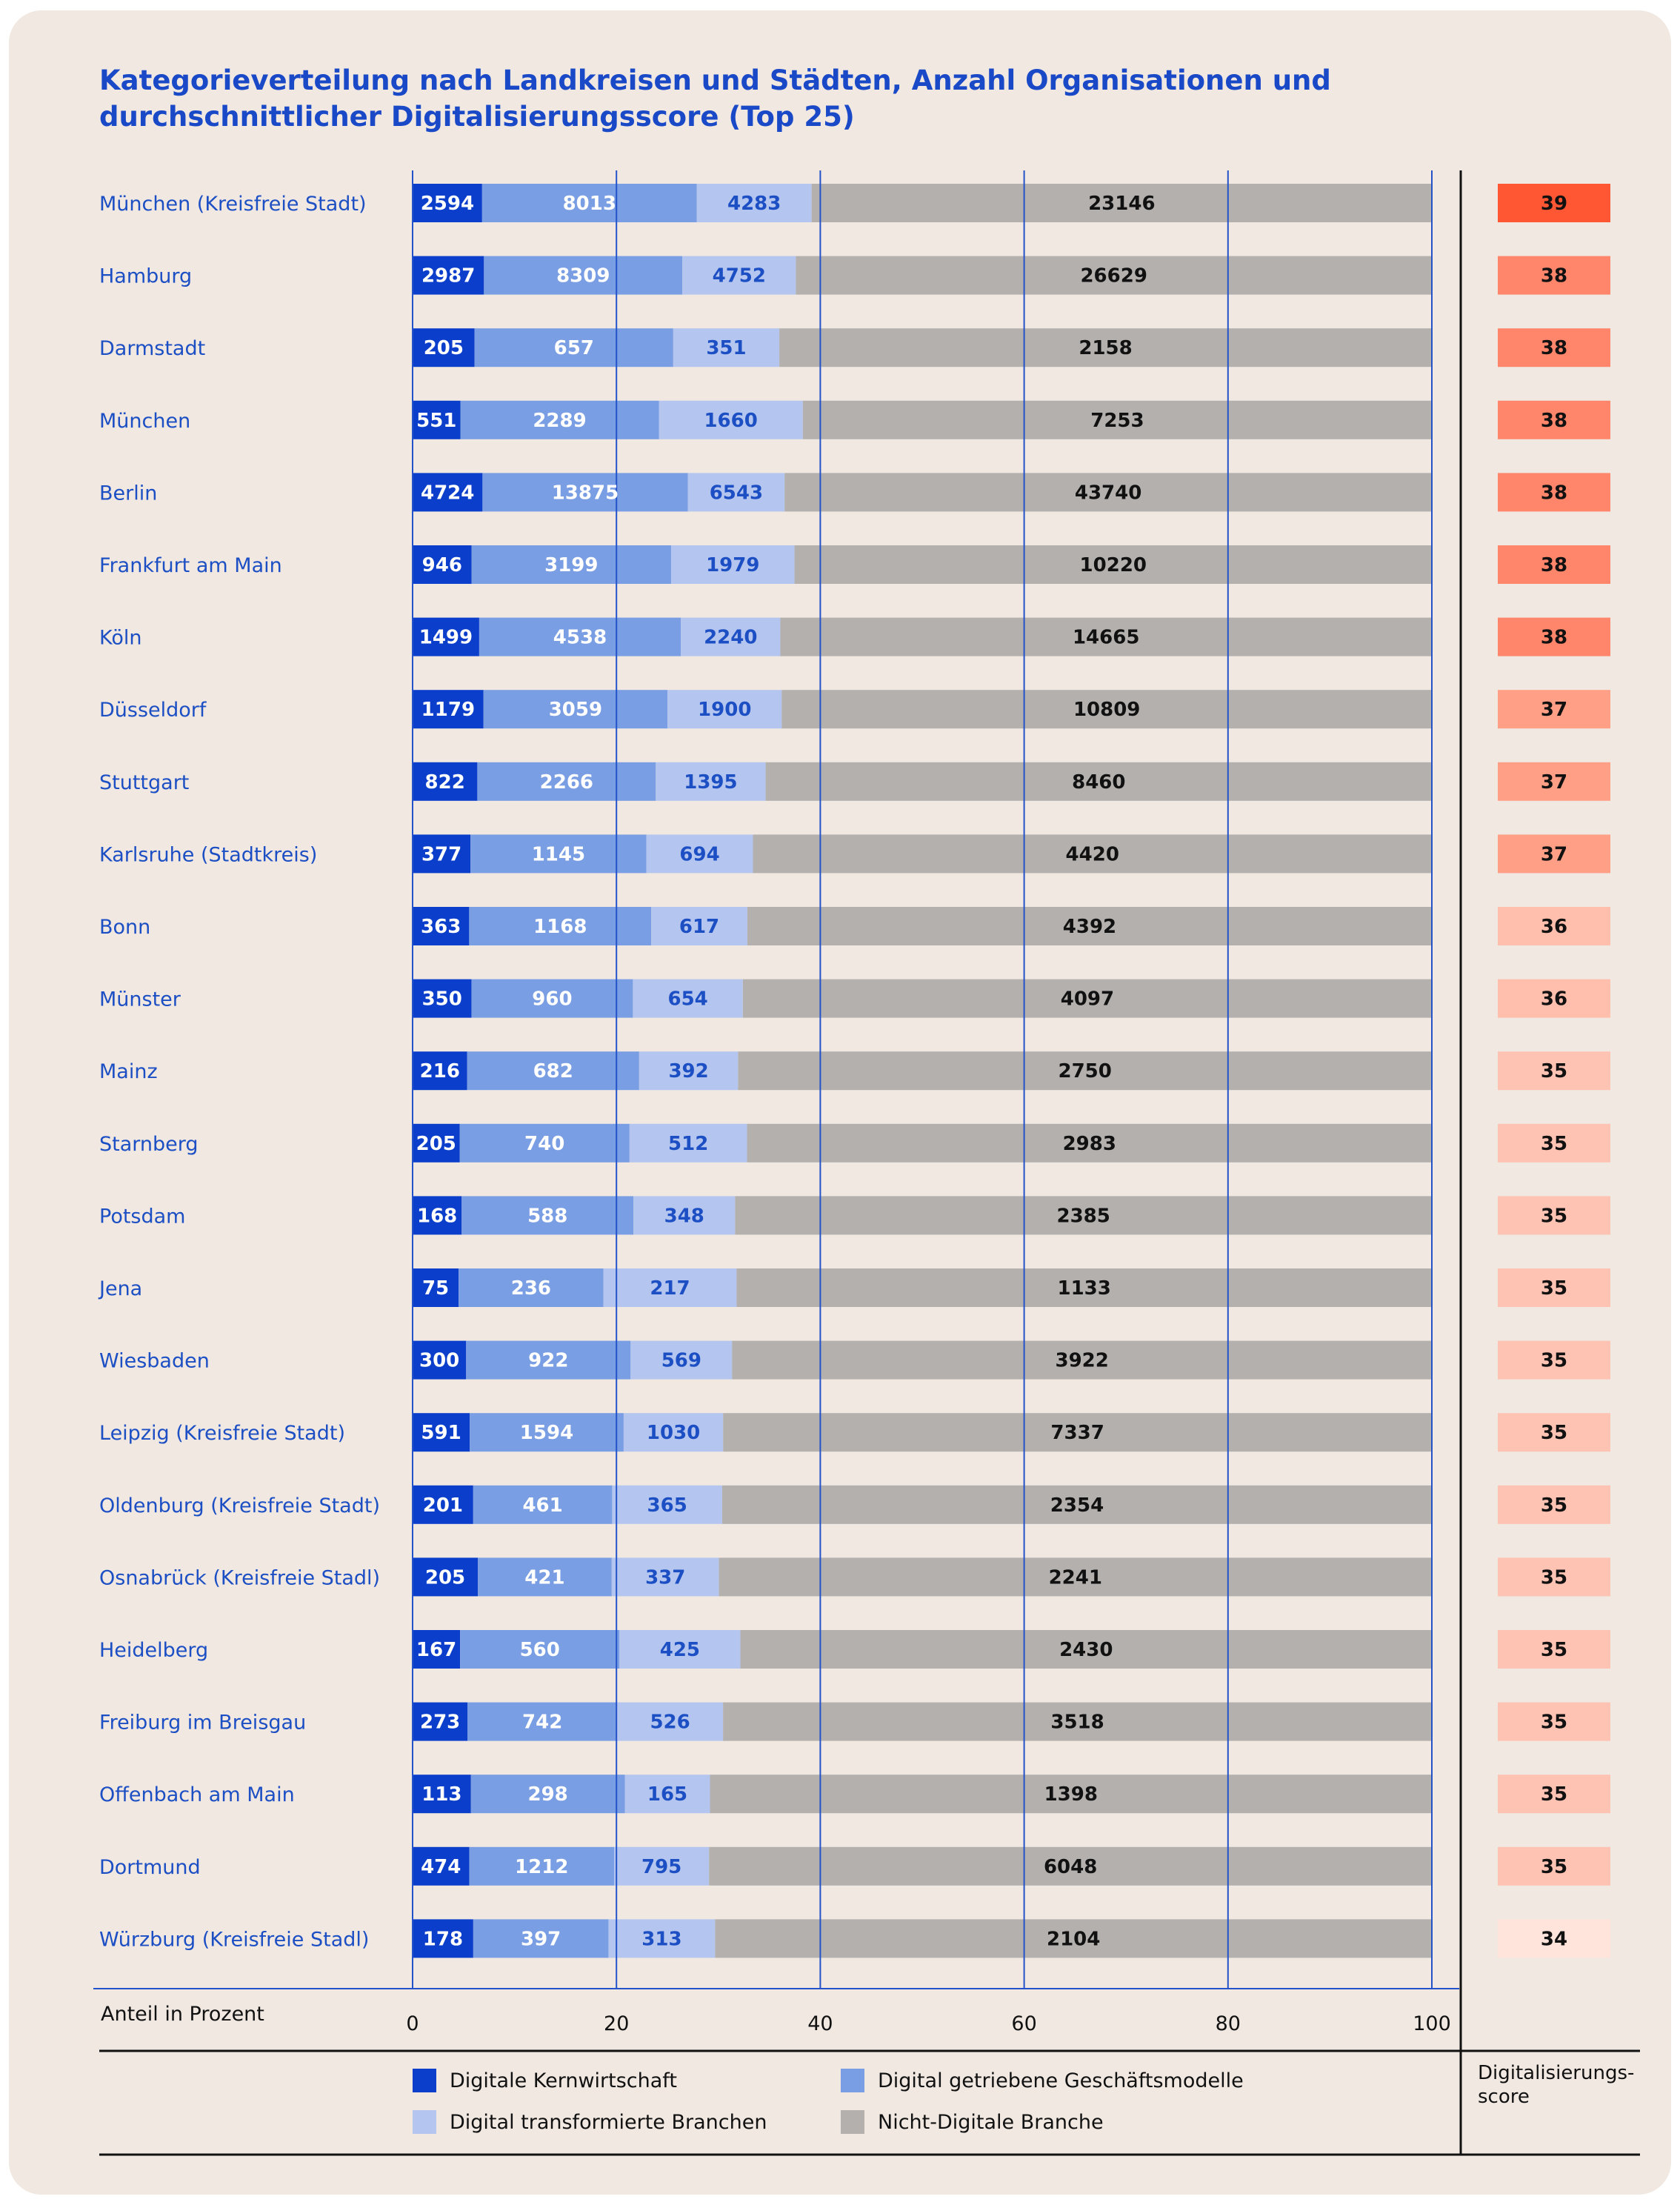 Image resolution: width=1680 pixels, height=2205 pixels. I want to click on bar-value-label: 4097, so click(1087, 999).